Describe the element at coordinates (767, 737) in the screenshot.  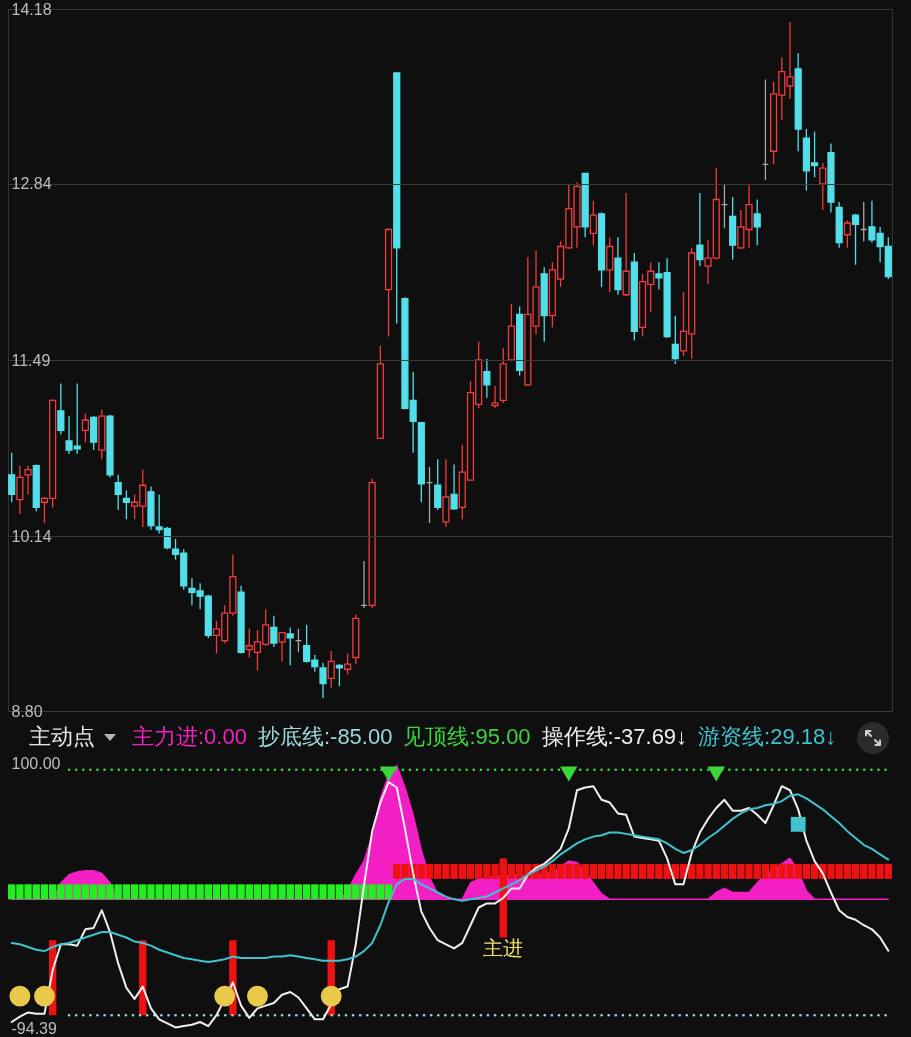
I see `text: 游资线:29.18↓` at that location.